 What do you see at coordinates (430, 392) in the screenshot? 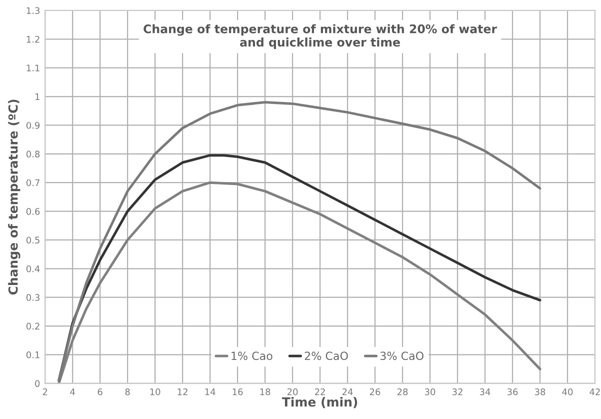
I see `x-tick-label: 30` at bounding box center [430, 392].